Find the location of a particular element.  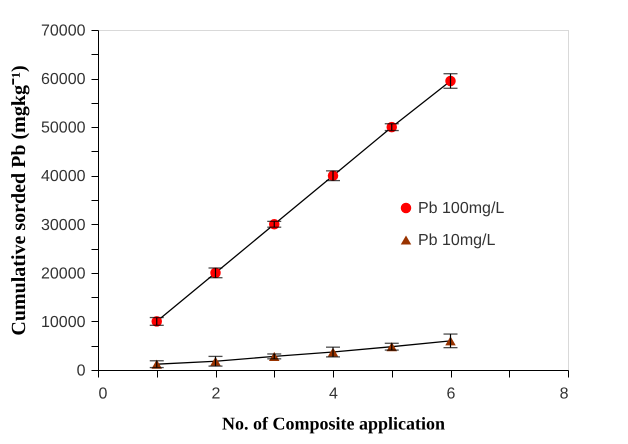

y-tick-label: 10000 is located at coordinates (63, 322).